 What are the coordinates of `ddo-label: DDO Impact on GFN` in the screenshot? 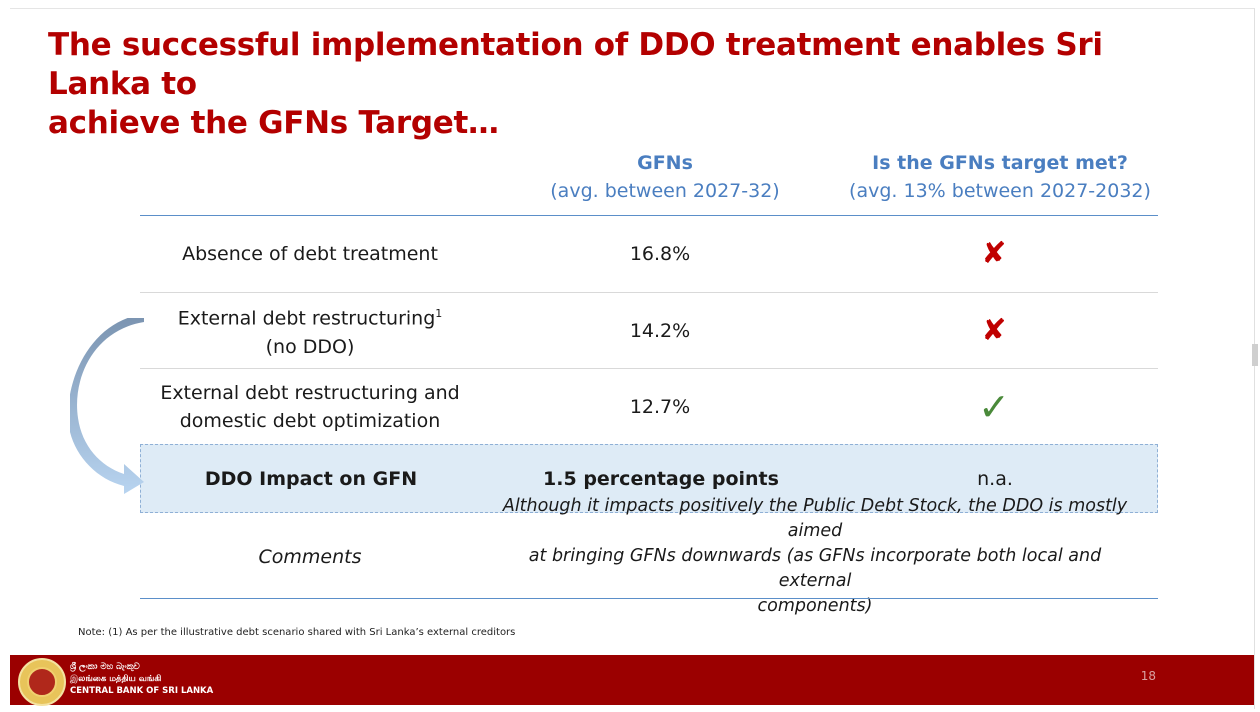 It's located at (311, 478).